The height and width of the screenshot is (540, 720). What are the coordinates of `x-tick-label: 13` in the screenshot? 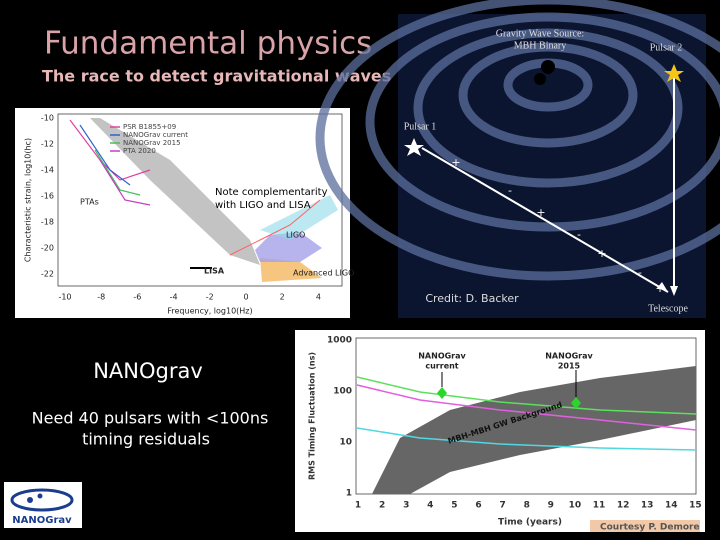 It's located at (647, 506).